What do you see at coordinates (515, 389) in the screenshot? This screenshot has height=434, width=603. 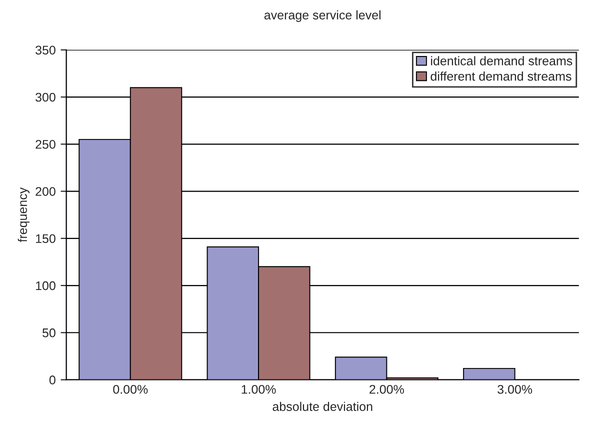 I see `x-tick-label: 3.00%` at bounding box center [515, 389].